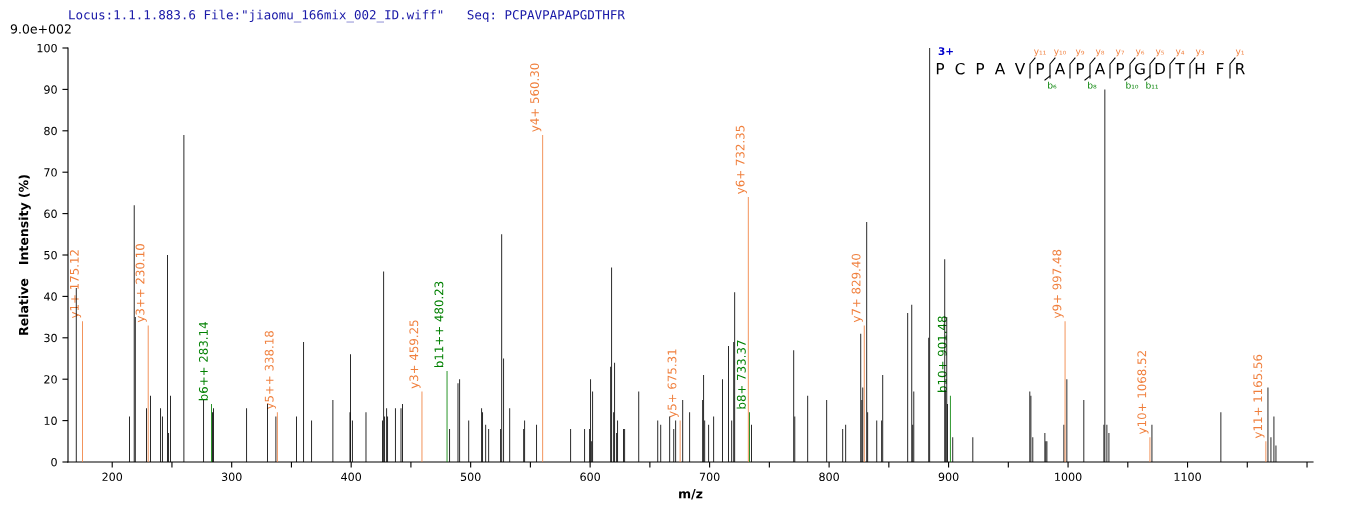  Describe the element at coordinates (231, 477) in the screenshot. I see `x-tick-label: 300` at that location.